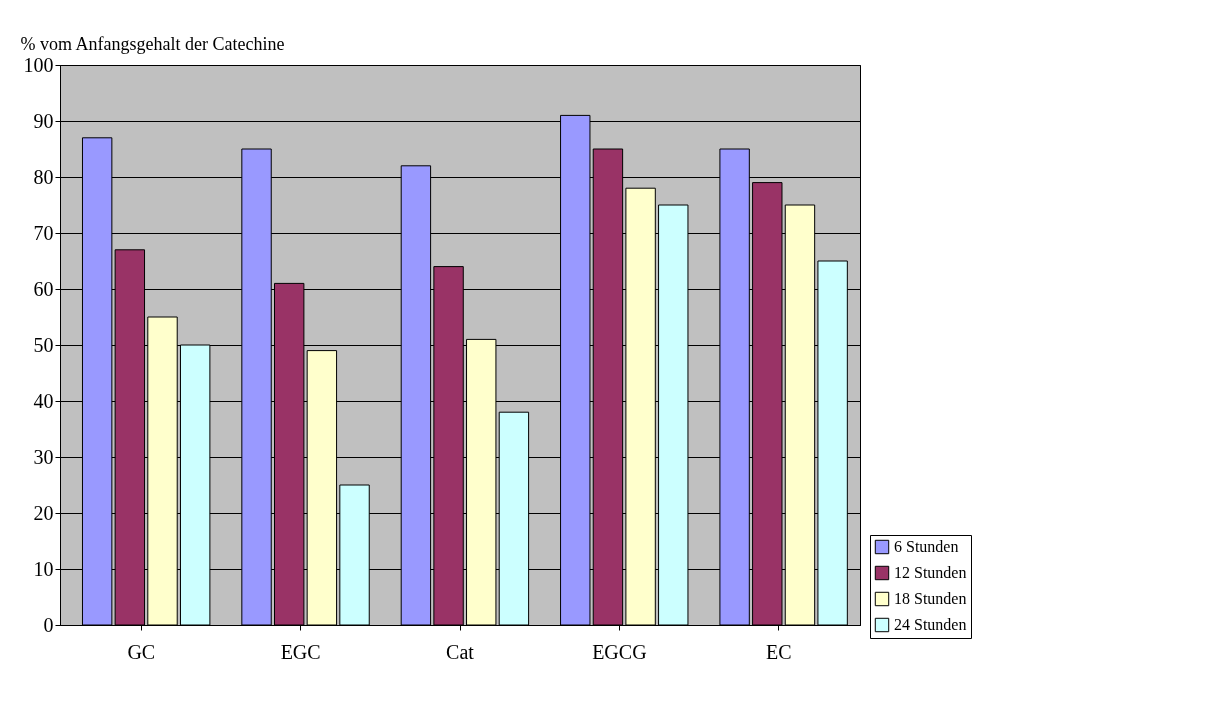  Describe the element at coordinates (43, 288) in the screenshot. I see `y-tick-label: 60` at that location.